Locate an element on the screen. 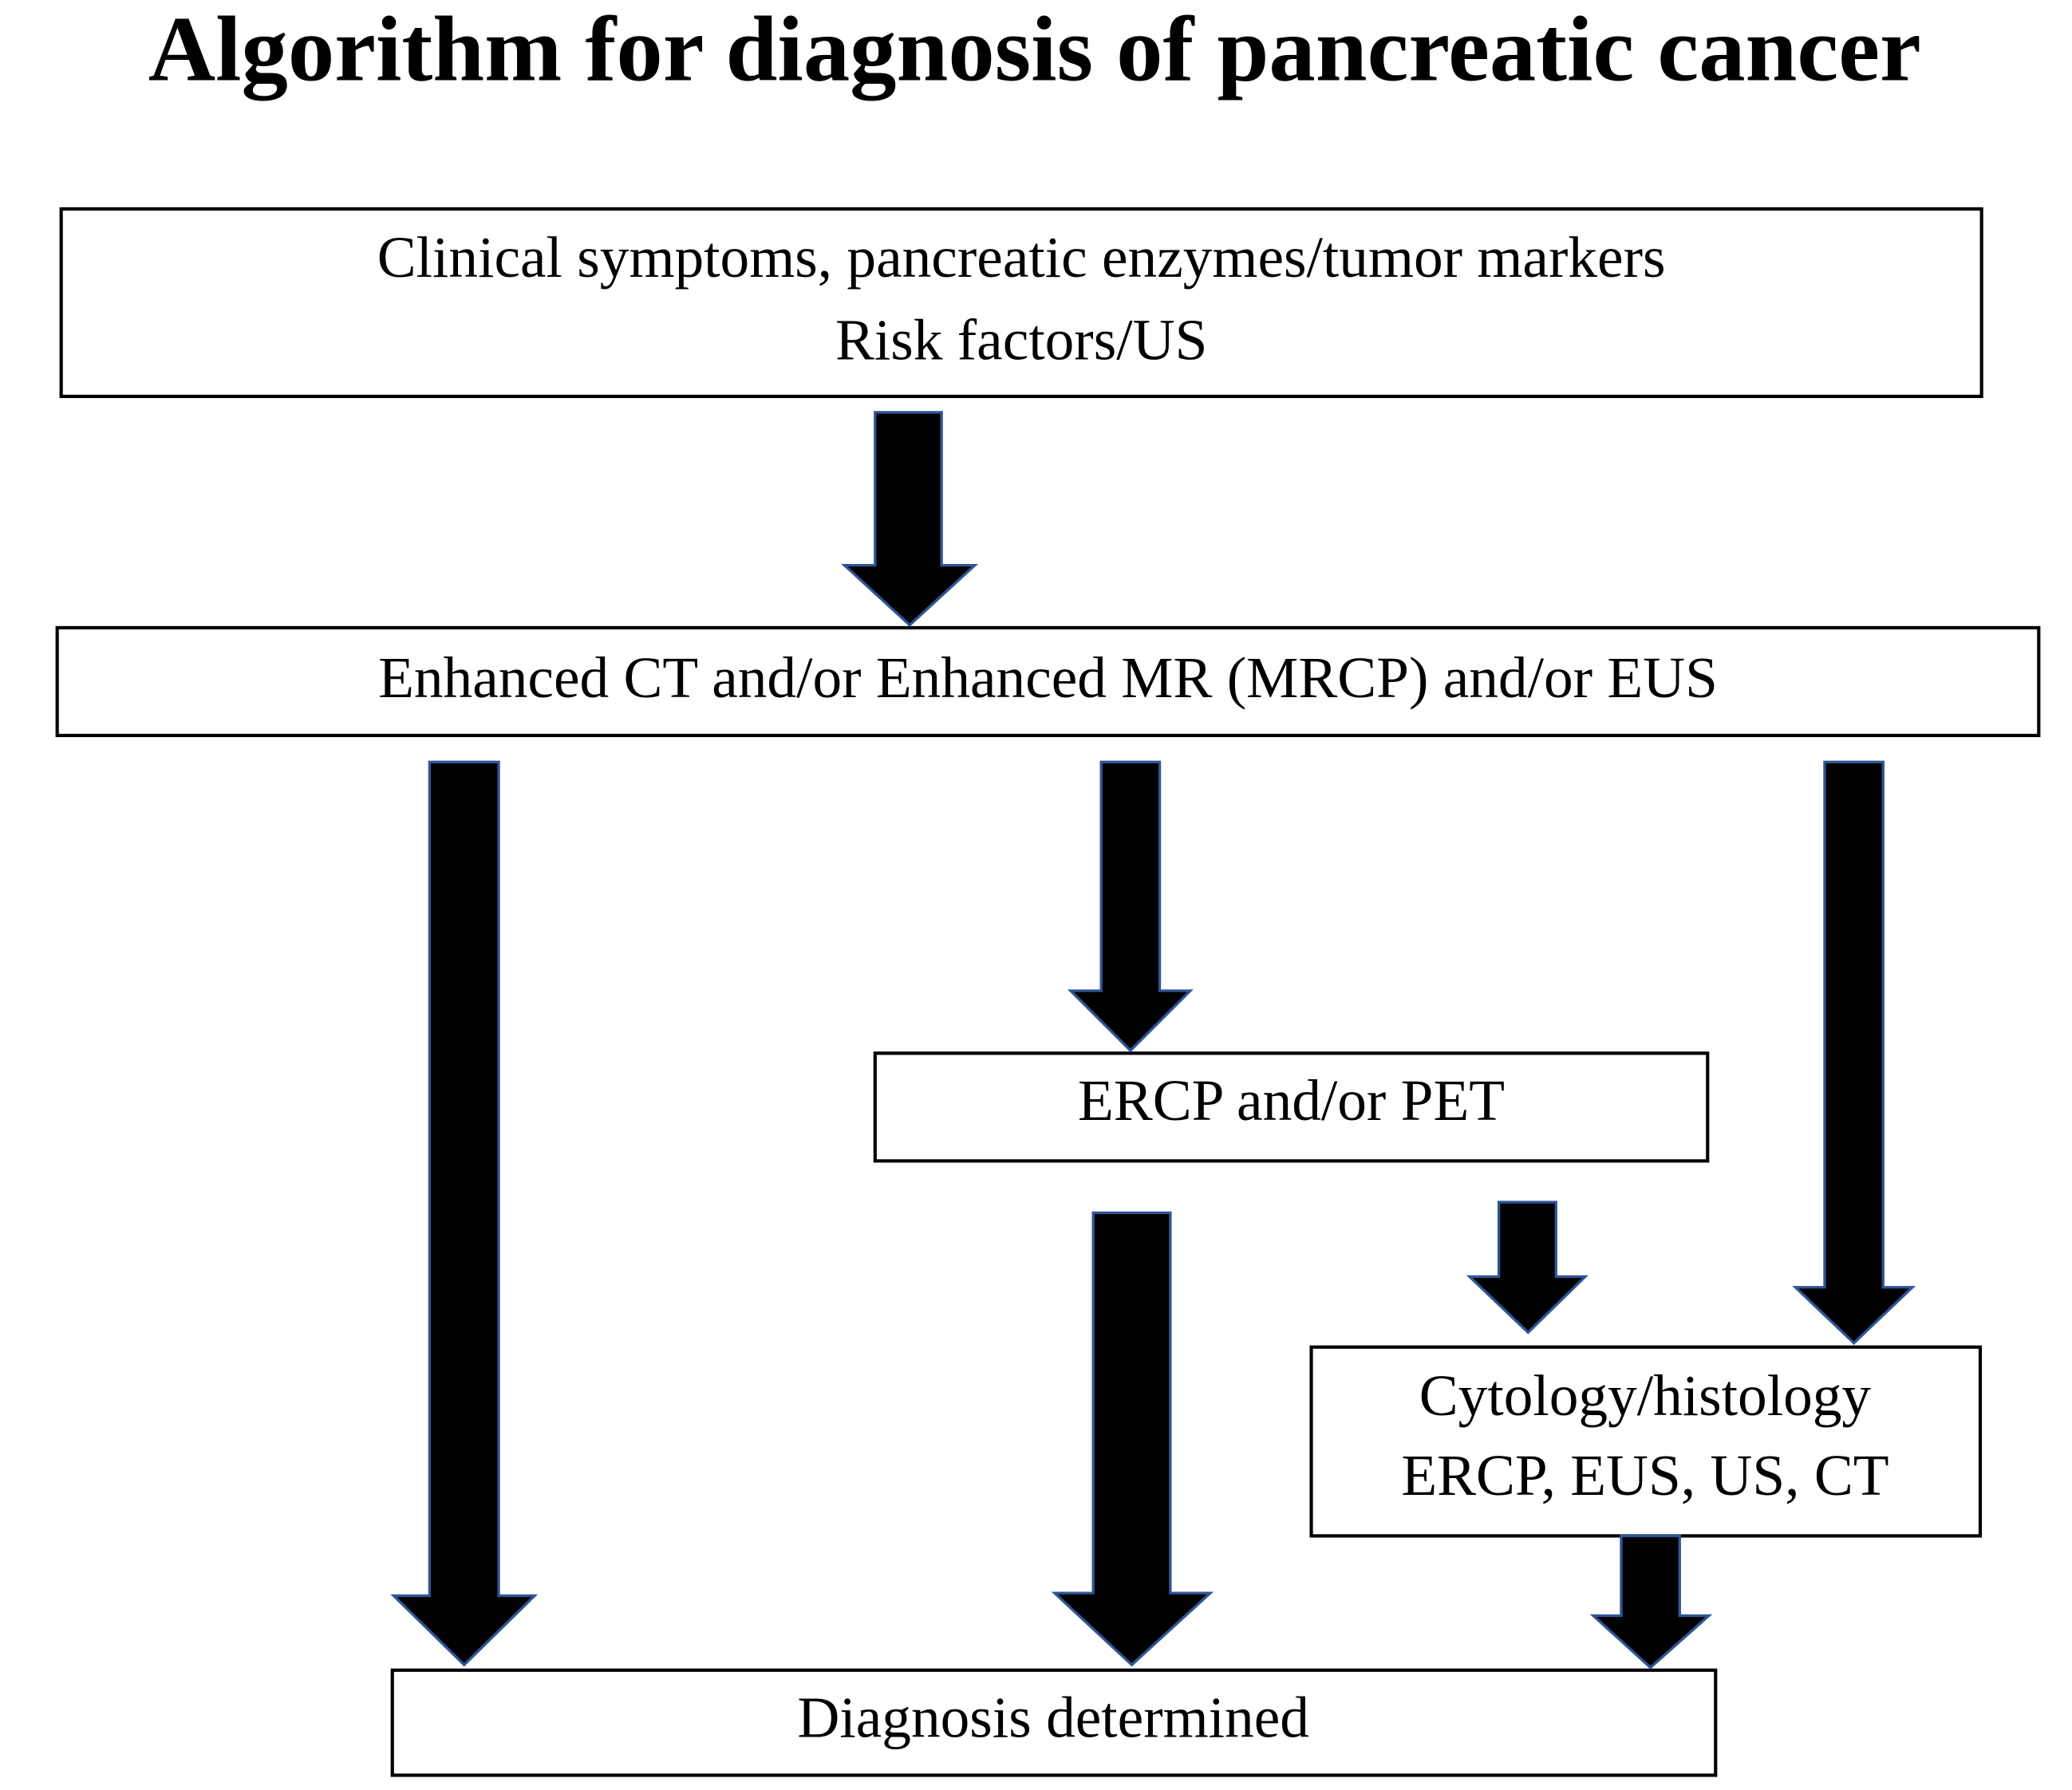  node-text: Diagnosis determined is located at coordinates (1052, 1717).